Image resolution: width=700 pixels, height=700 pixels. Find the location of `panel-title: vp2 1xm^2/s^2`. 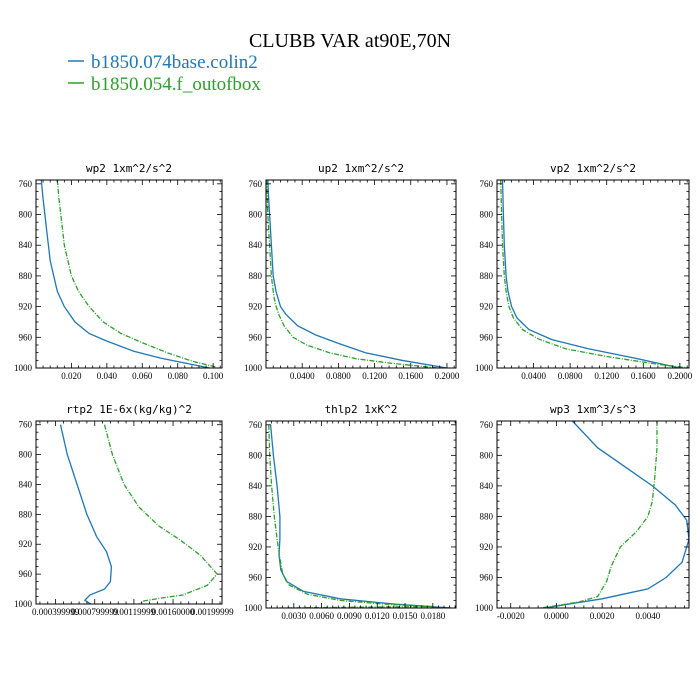

panel-title: vp2 1xm^2/s^2 is located at coordinates (593, 168).